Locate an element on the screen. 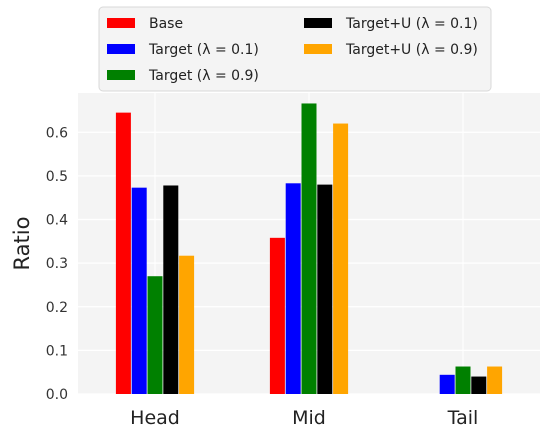 This screenshot has width=557, height=441. y-tick-label: 0.6 is located at coordinates (57, 133).